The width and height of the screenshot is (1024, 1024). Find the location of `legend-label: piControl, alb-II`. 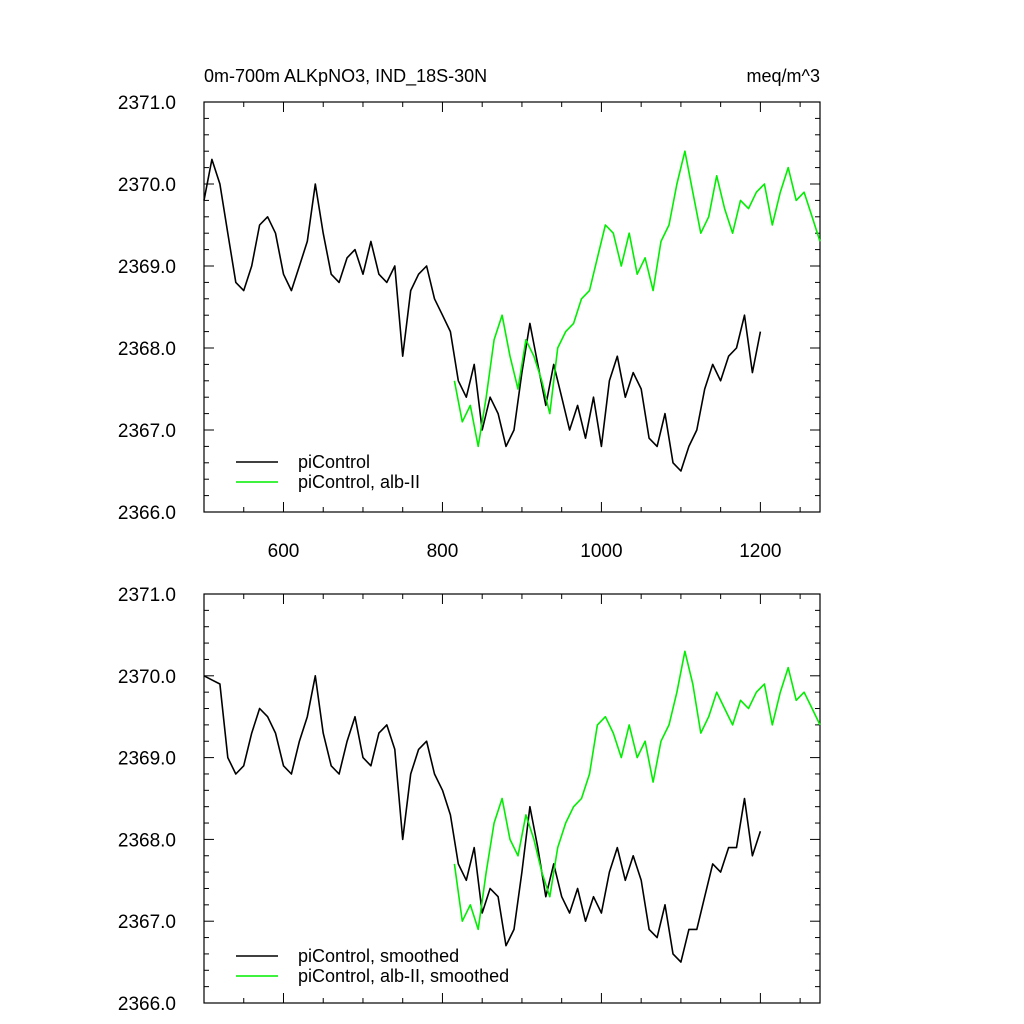

legend-label: piControl, alb-II is located at coordinates (359, 482).